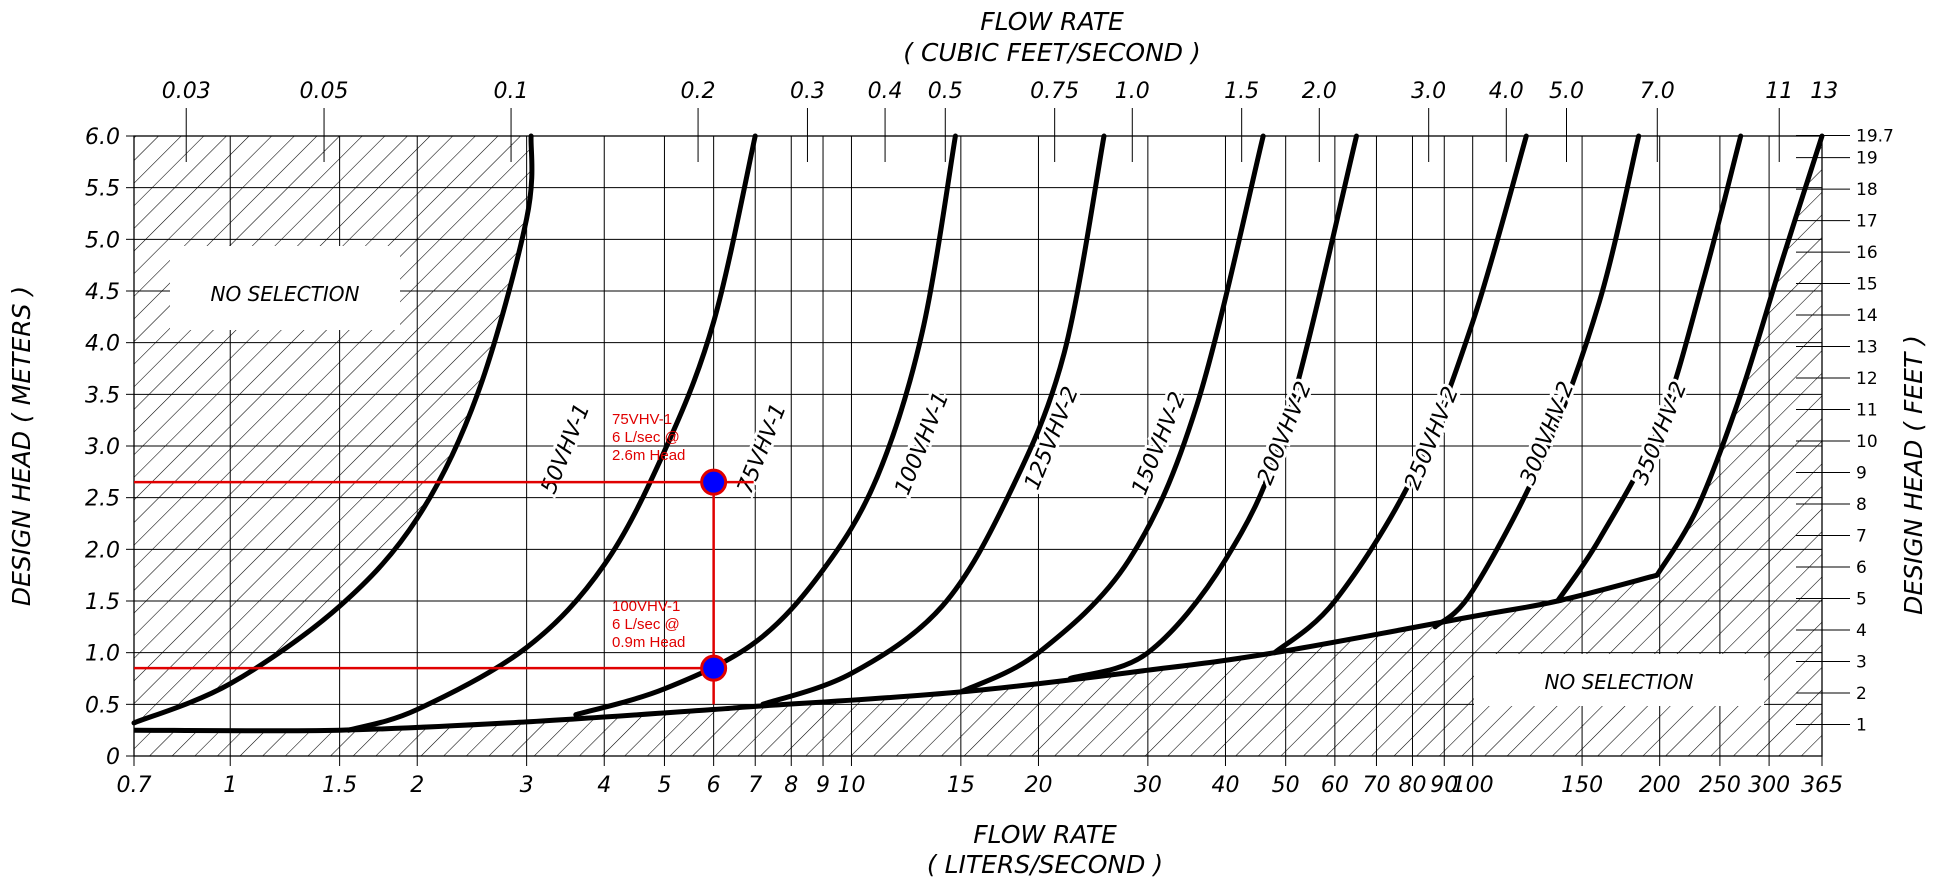  Describe the element at coordinates (1132, 91) in the screenshot. I see `top-tick-label: 1.0` at that location.